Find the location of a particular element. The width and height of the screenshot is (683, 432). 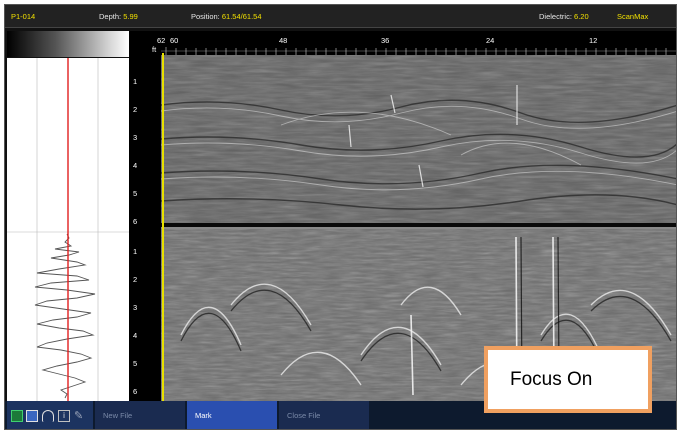

ruler-tick-label: 60 is located at coordinates (174, 40).